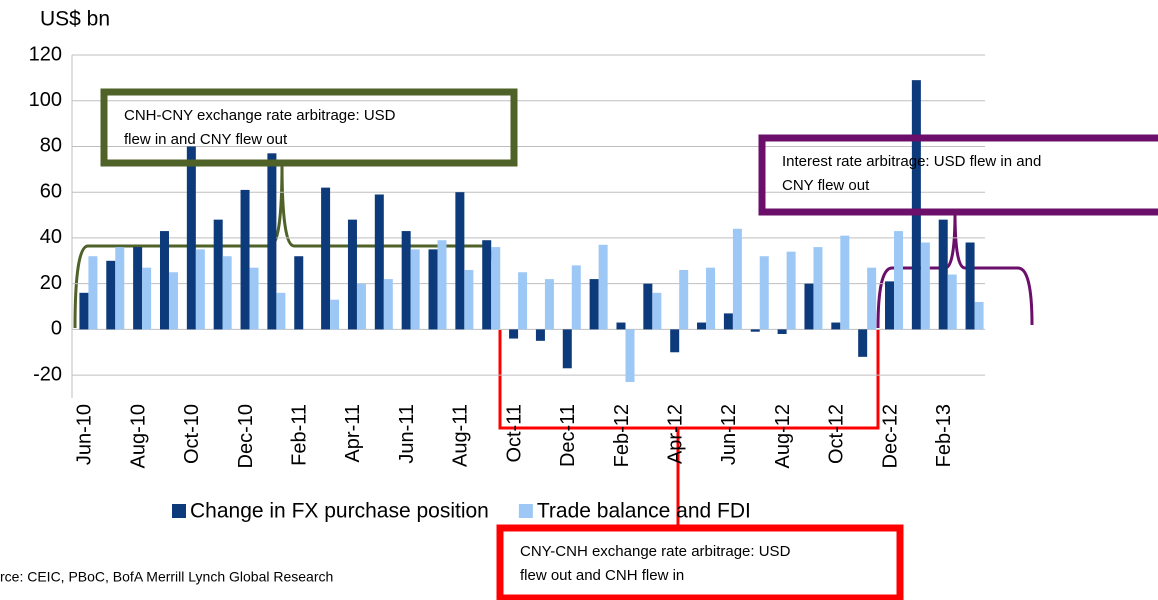  I want to click on x-tick-label: Aug-12, so click(783, 436).